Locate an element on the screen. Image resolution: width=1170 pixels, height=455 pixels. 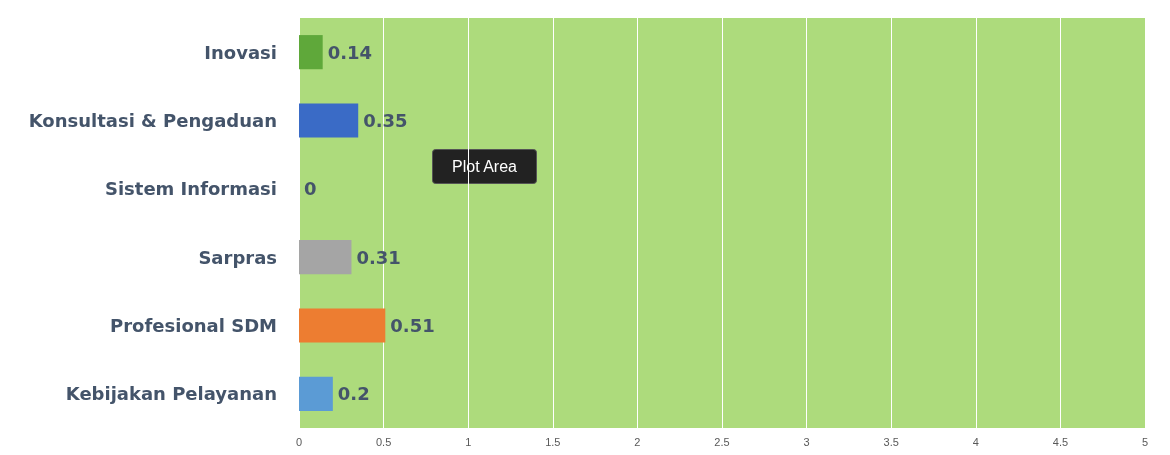
y-tick-label: Profesional SDM is located at coordinates (193, 325).